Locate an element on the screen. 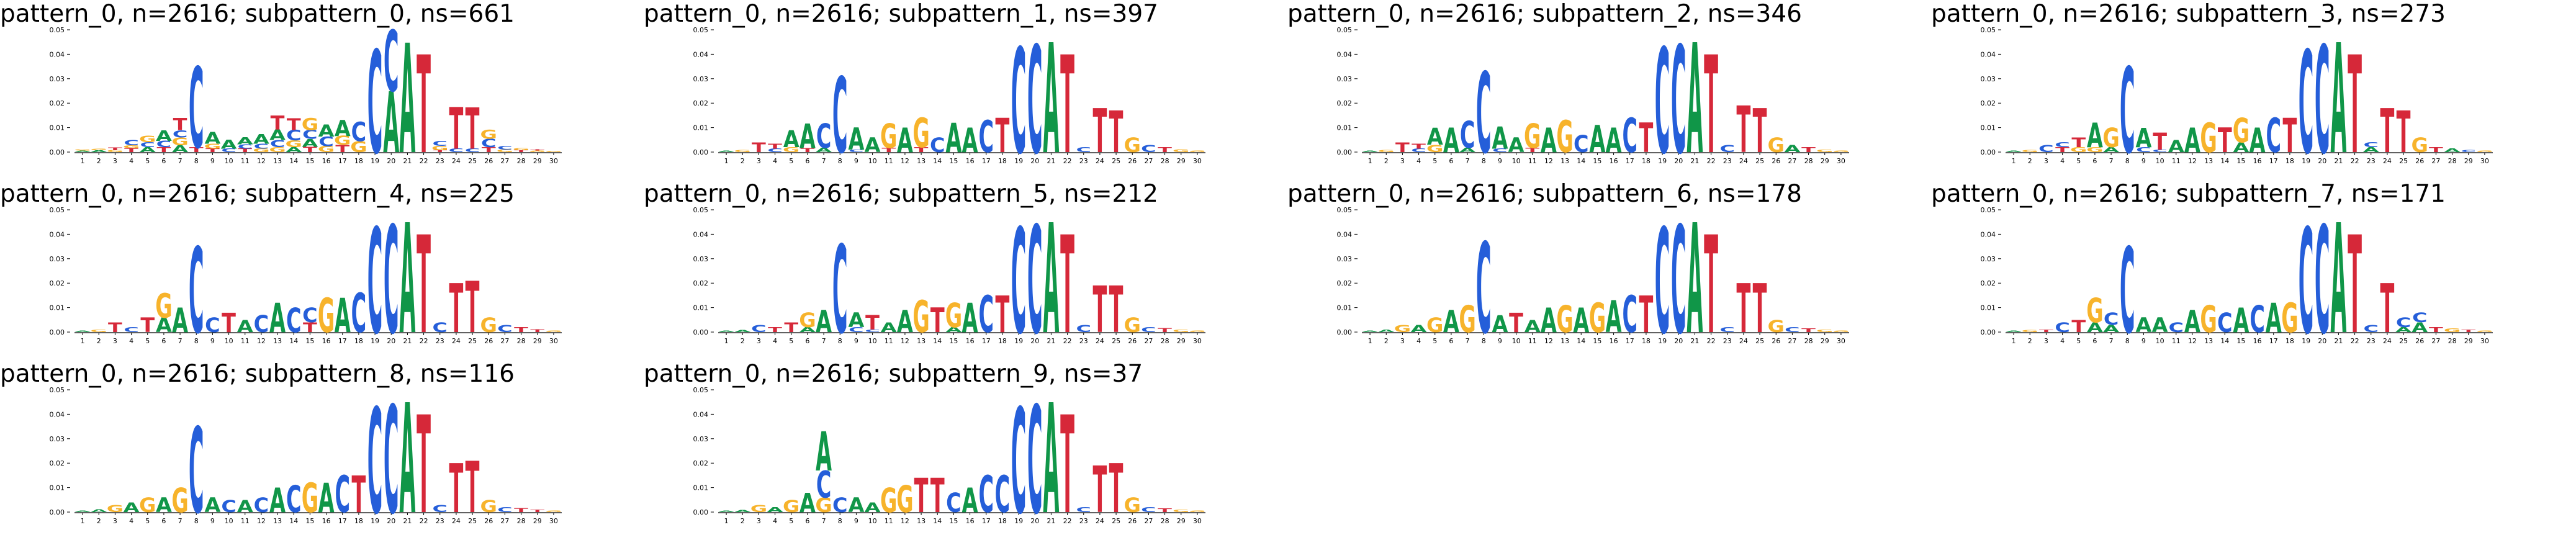 The height and width of the screenshot is (540, 2576). x-tick-label: 2 is located at coordinates (2030, 161).